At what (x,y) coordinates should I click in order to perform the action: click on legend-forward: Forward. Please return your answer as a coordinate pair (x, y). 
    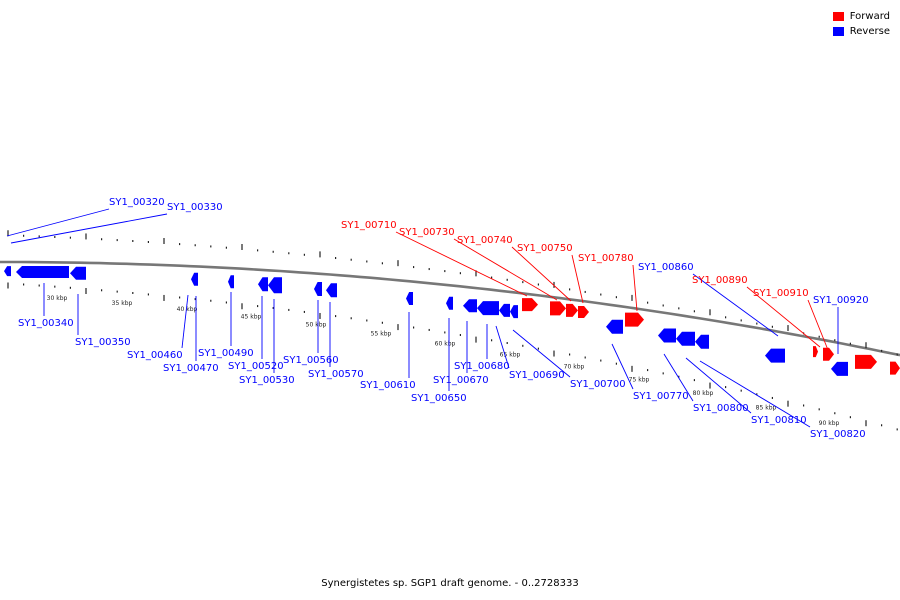
    Looking at the image, I should click on (861, 16).